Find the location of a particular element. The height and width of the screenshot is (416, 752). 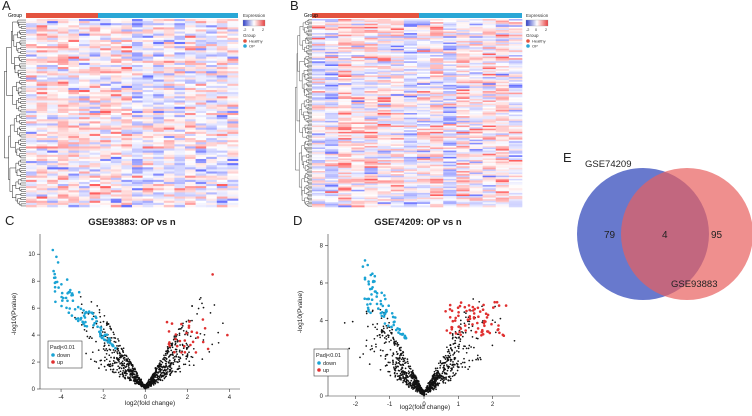

scale-tick-low-a: -2 is located at coordinates (244, 30).